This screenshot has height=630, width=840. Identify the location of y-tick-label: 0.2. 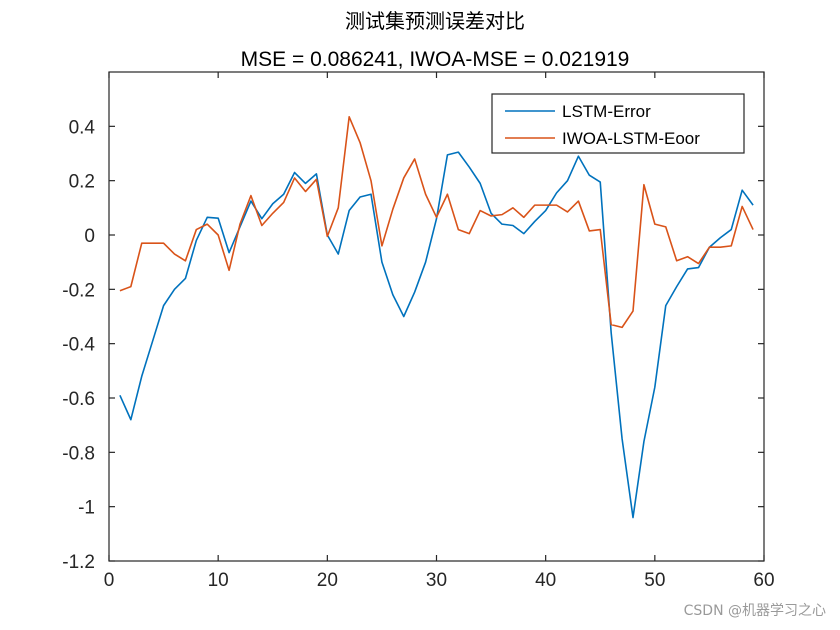
(82, 182).